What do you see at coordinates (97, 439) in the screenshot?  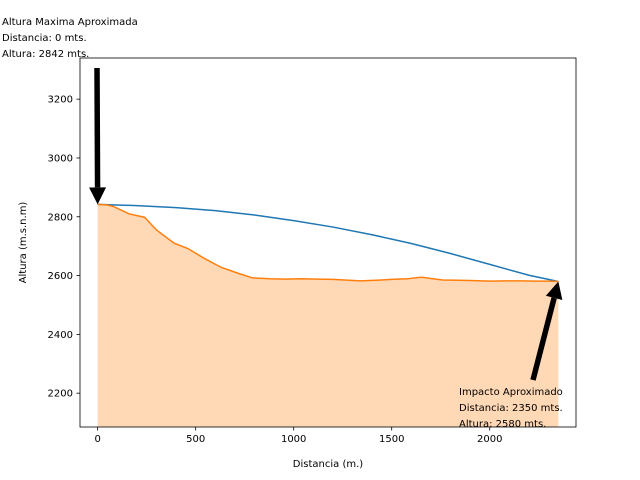 I see `x-tick-label: 0` at bounding box center [97, 439].